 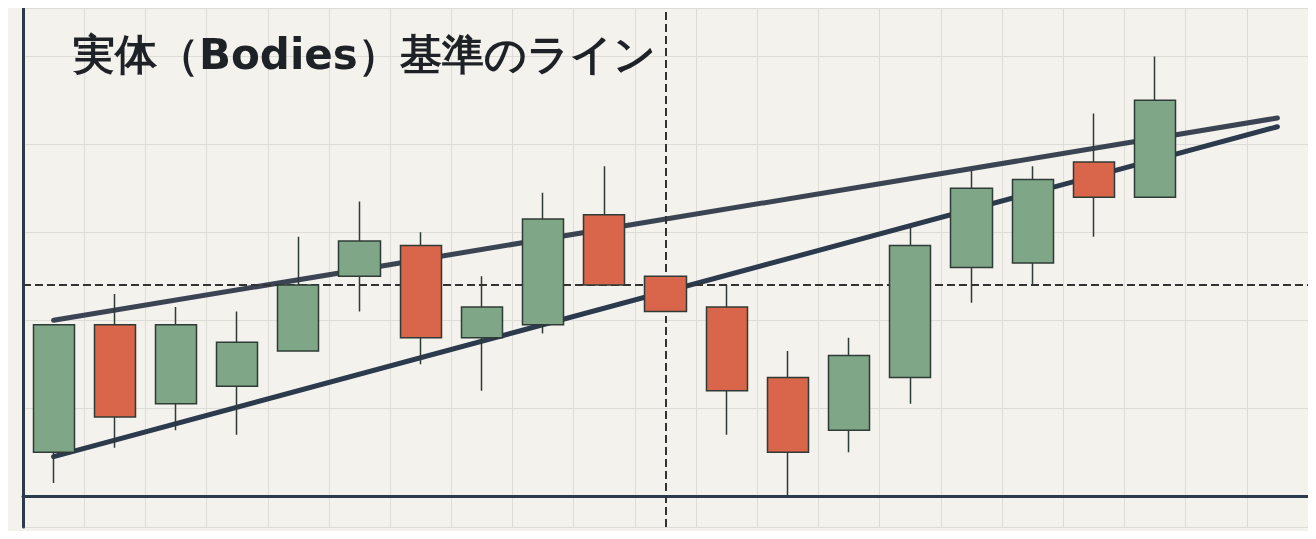 What do you see at coordinates (364, 54) in the screenshot?
I see `chart-title: 実体（Bodies）基準のライン` at bounding box center [364, 54].